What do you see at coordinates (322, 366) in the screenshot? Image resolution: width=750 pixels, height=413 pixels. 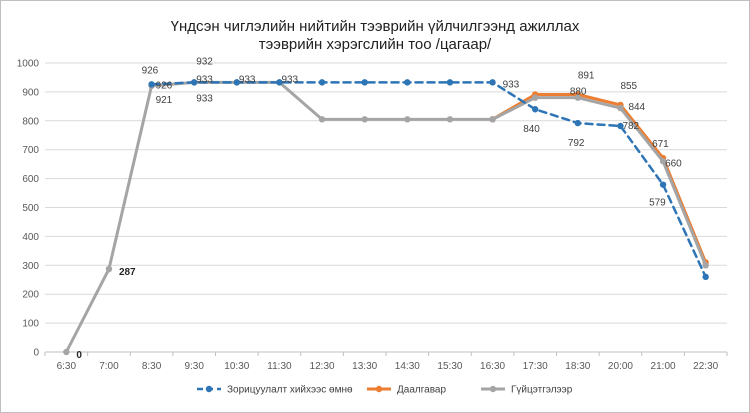 I see `x-tick-label: 12:30` at bounding box center [322, 366].